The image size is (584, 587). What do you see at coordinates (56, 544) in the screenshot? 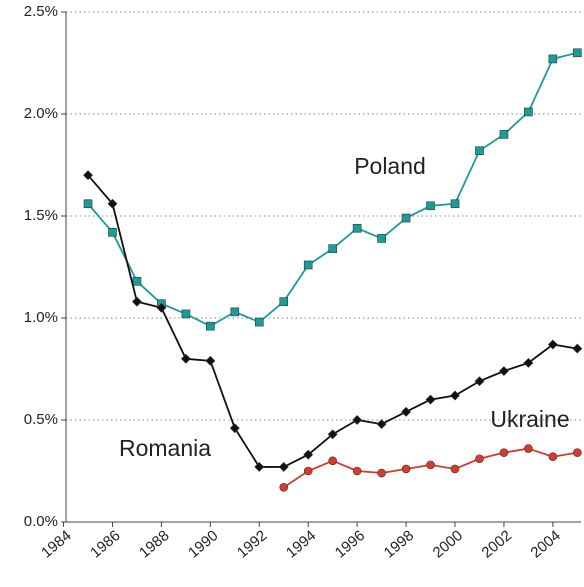
I see `x-tick-label: 1984` at bounding box center [56, 544].